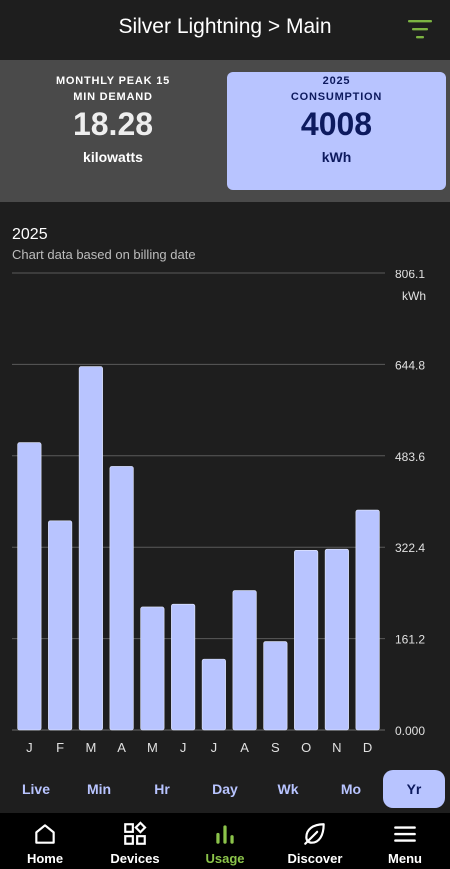 The height and width of the screenshot is (869, 450). What do you see at coordinates (225, 26) in the screenshot?
I see `page-title: Silver Lightning > Main` at bounding box center [225, 26].